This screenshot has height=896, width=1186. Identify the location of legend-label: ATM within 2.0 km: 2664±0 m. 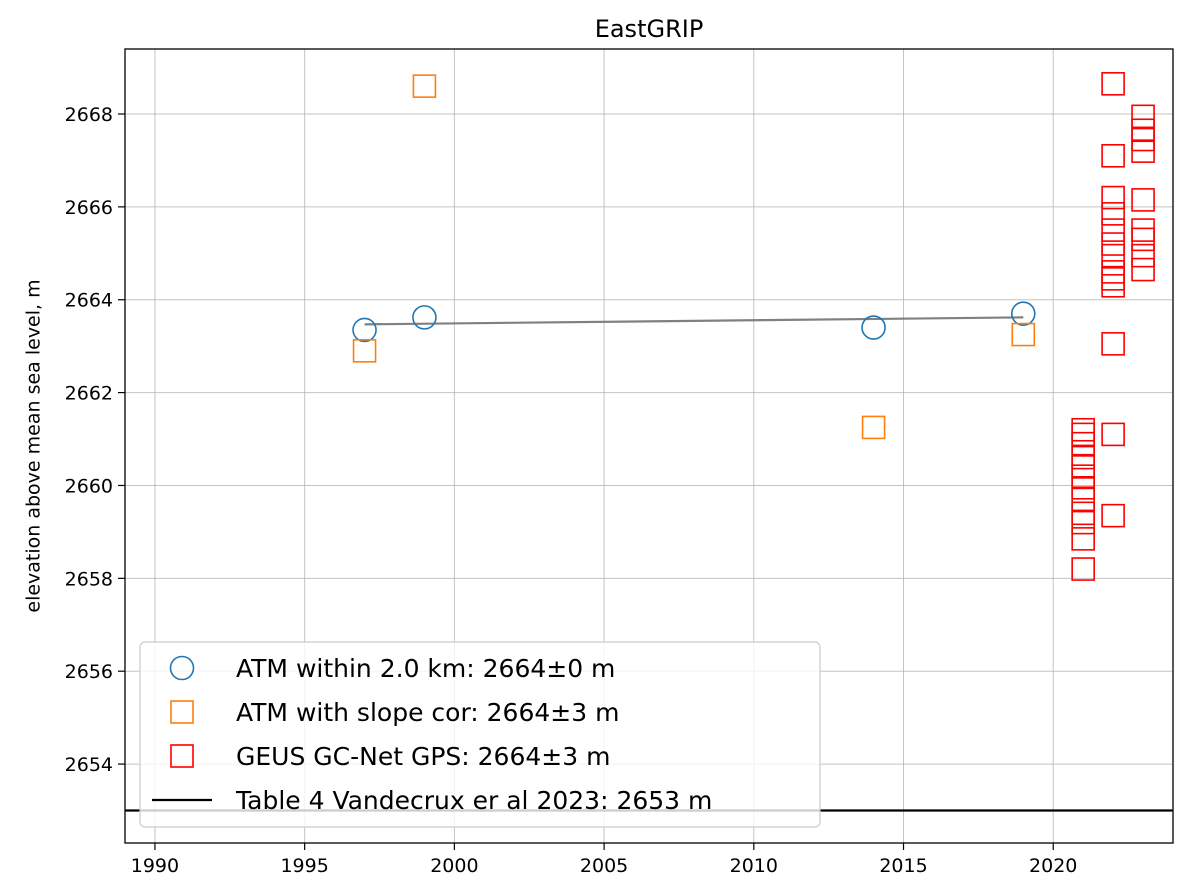
(425, 668).